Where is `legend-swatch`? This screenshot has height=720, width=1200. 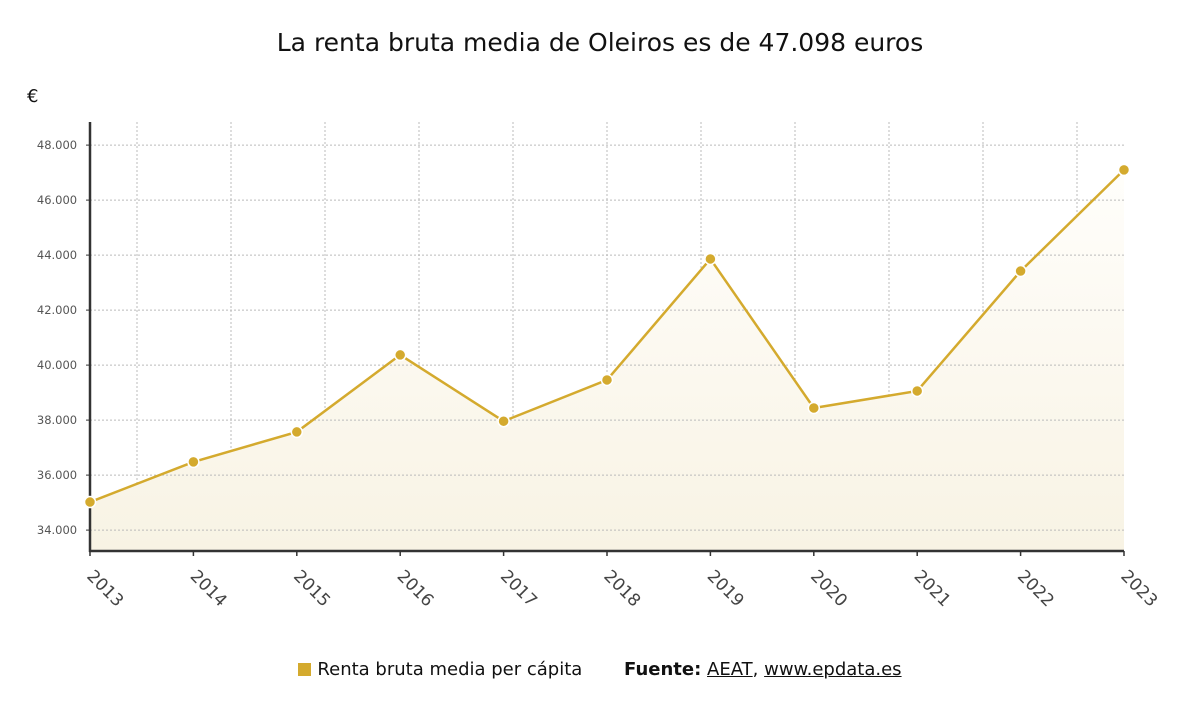 legend-swatch is located at coordinates (305, 669).